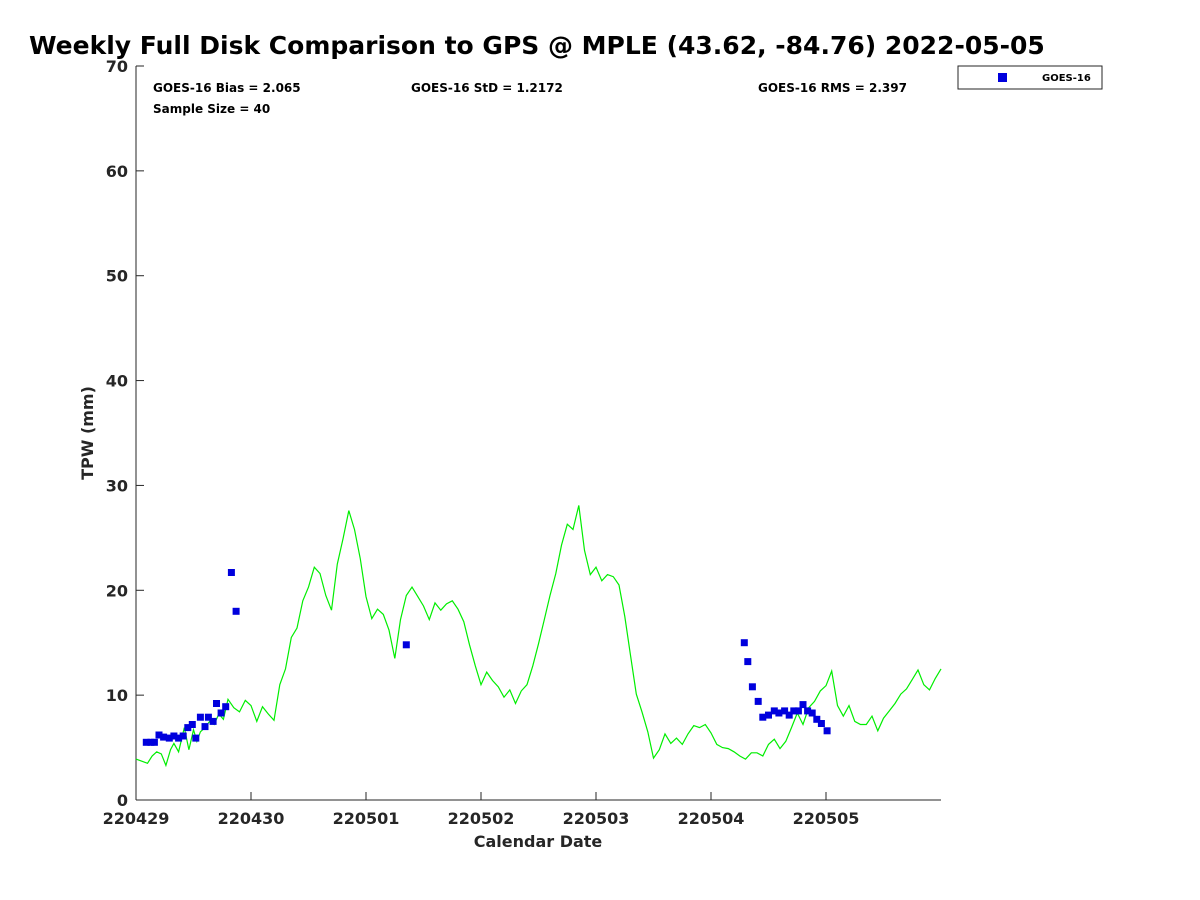  I want to click on legend-box, so click(1030, 77).